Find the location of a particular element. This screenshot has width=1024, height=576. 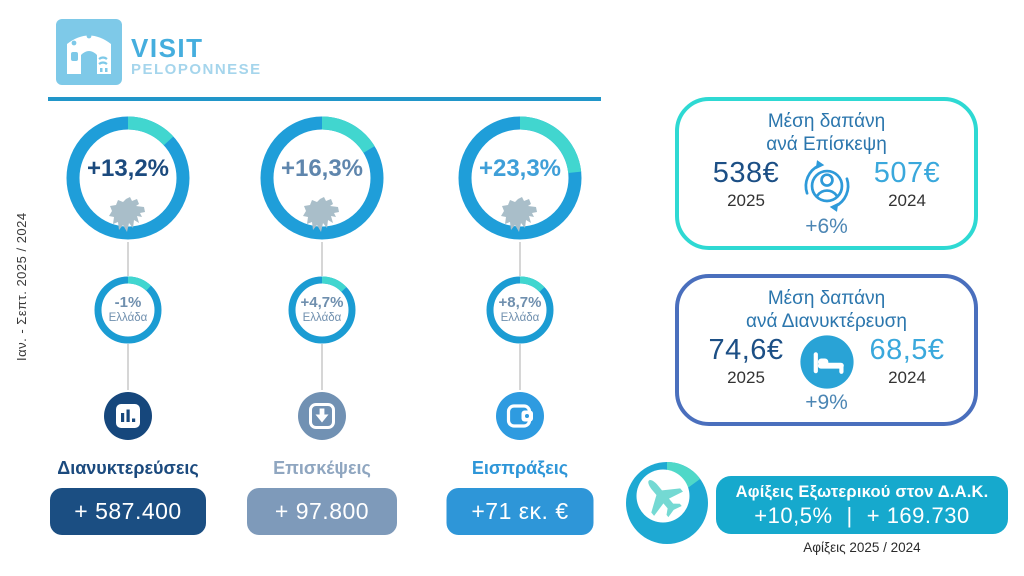

greece-percent: -1% is located at coordinates (128, 303).